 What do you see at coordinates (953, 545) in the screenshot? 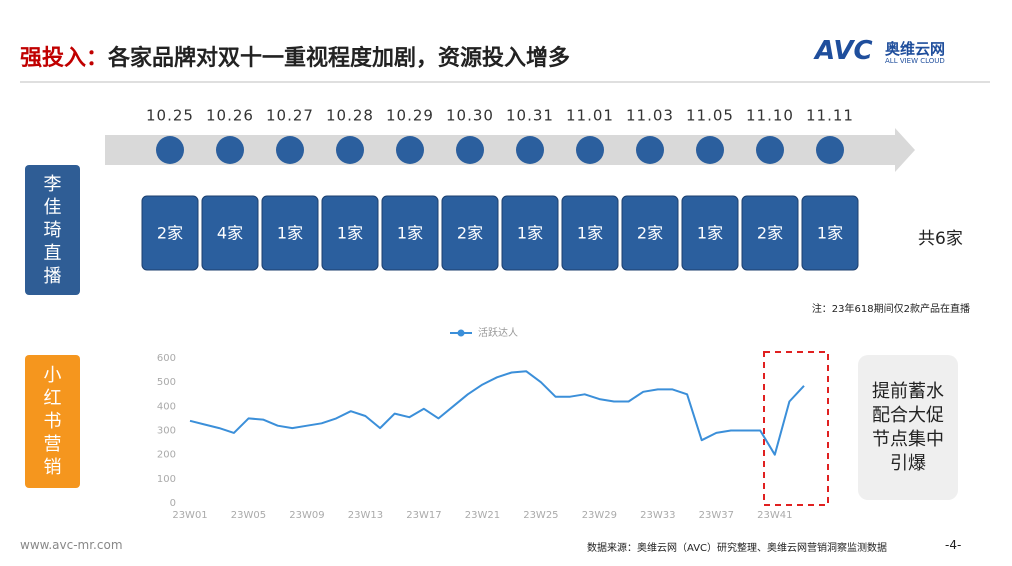
I see `page-number: -4-` at bounding box center [953, 545].